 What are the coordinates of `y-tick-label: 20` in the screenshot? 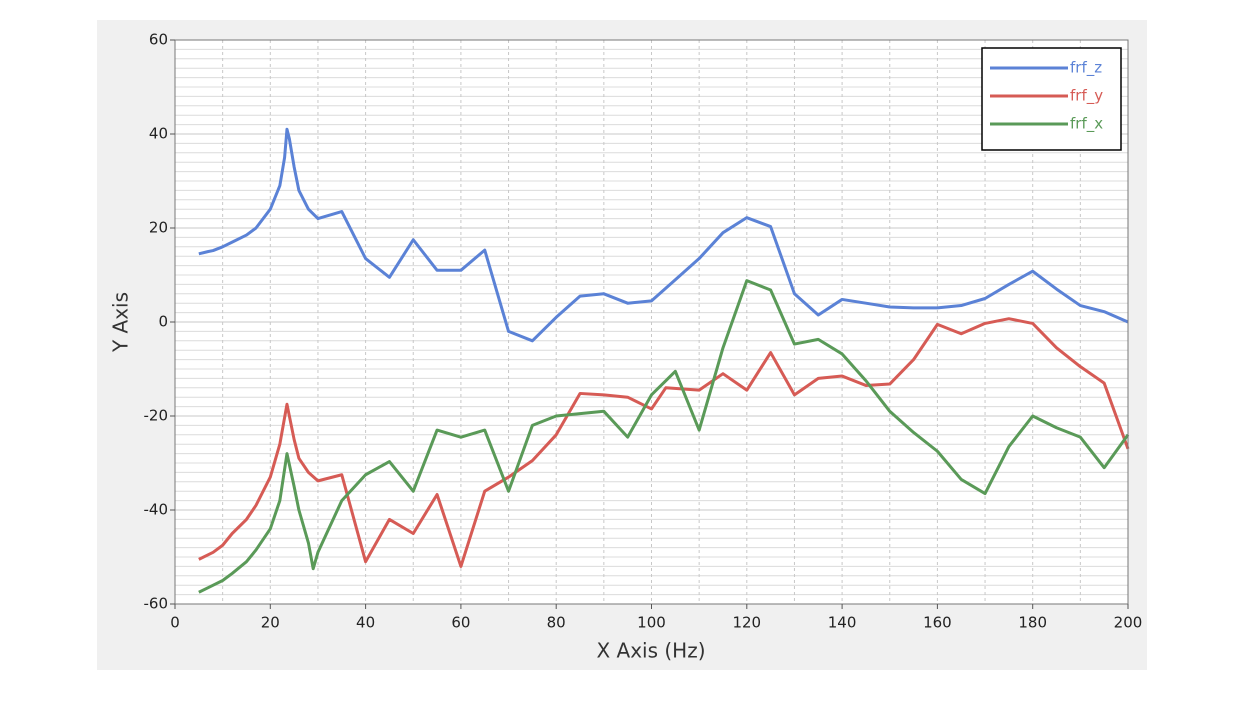 It's located at (158, 228).